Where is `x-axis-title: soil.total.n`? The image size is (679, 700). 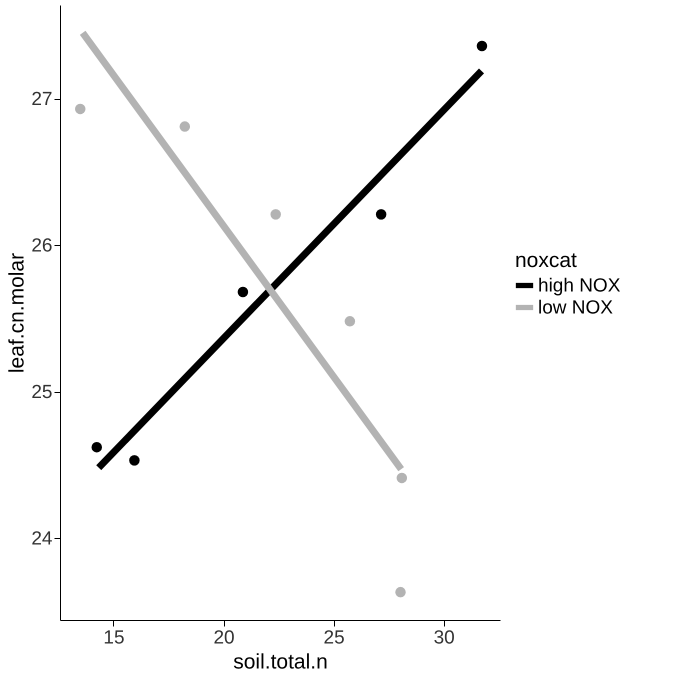 x-axis-title: soil.total.n is located at coordinates (280, 662).